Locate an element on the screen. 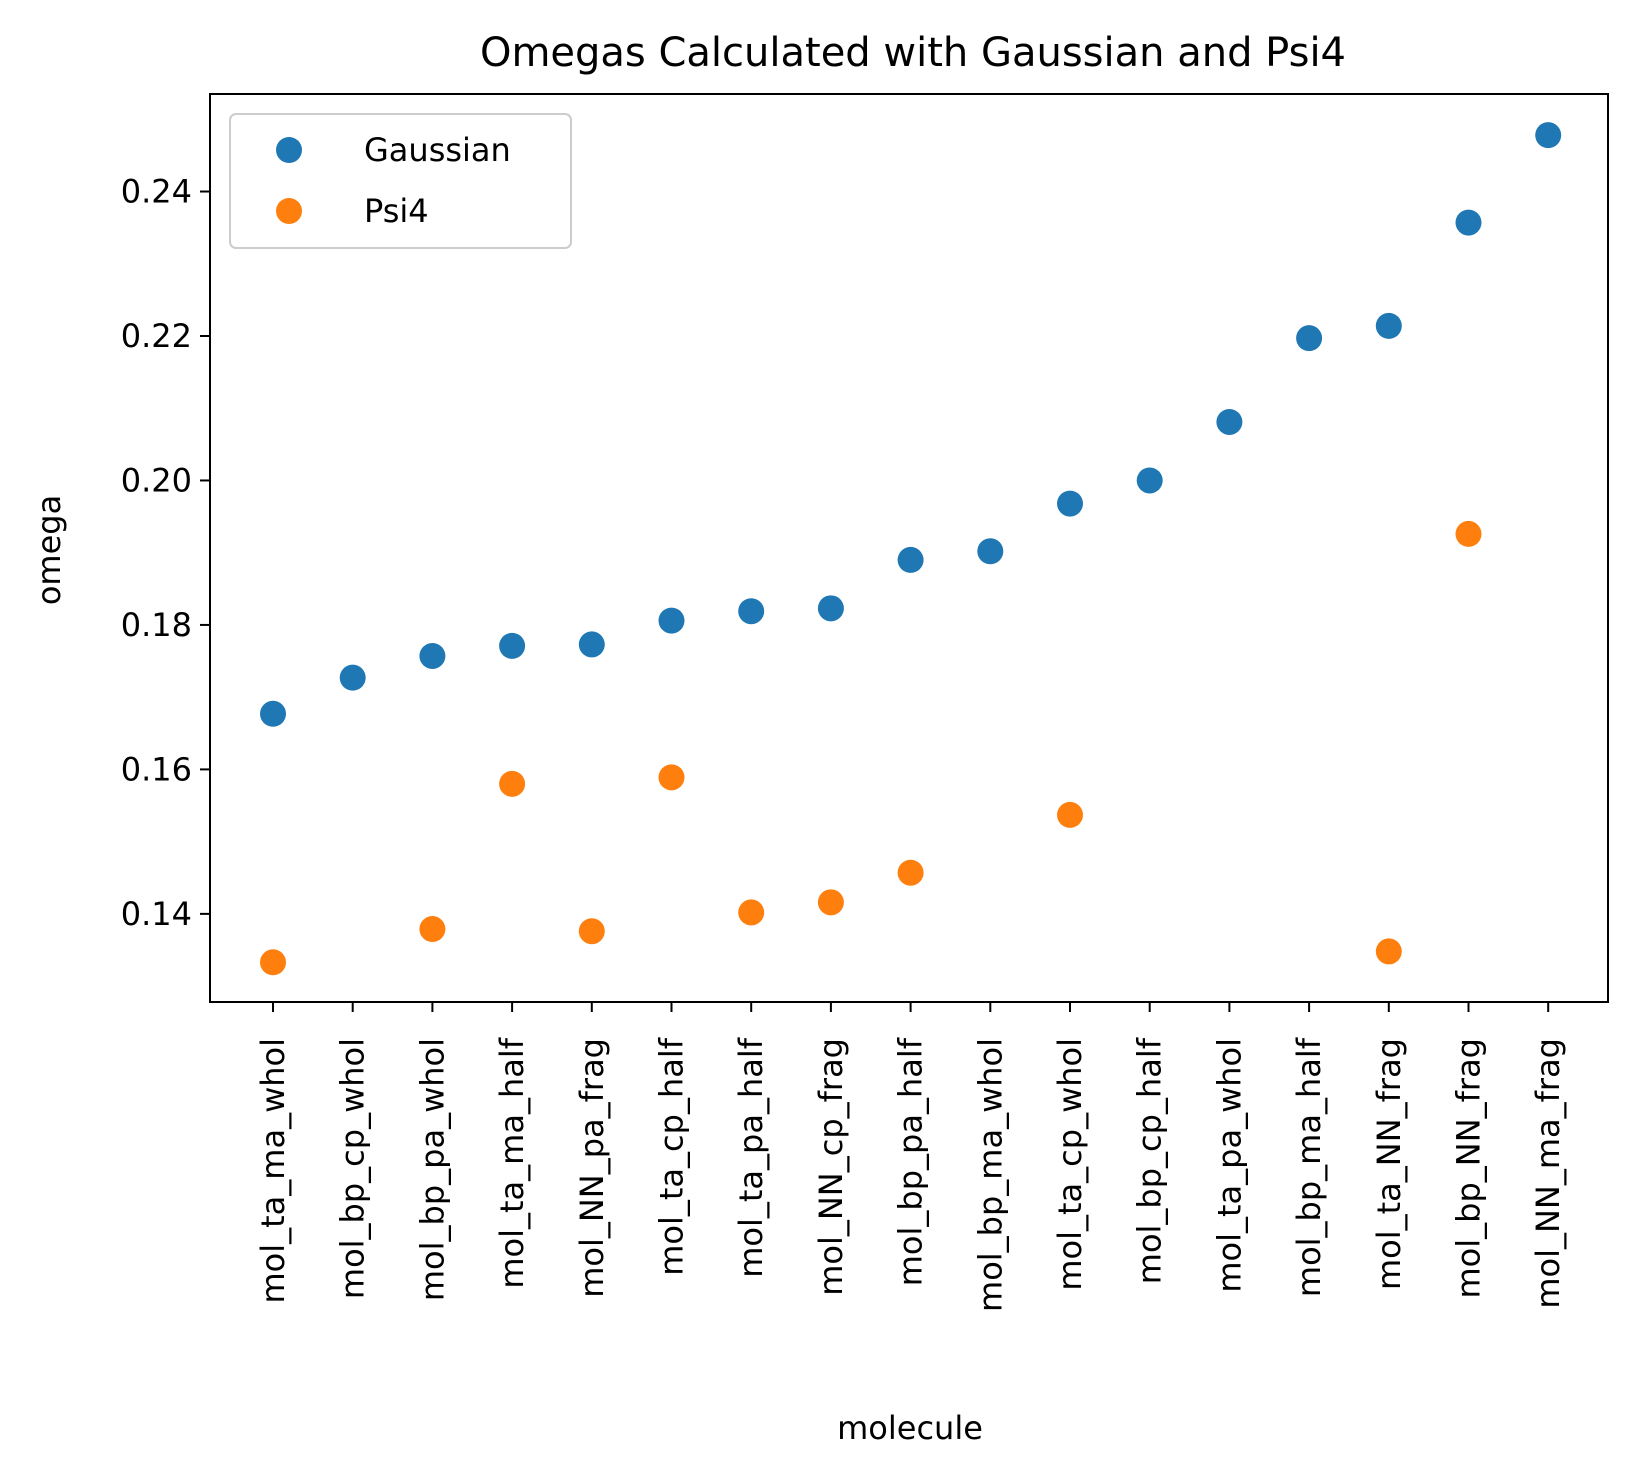  y-tick-label: 0.20 is located at coordinates (156, 480).